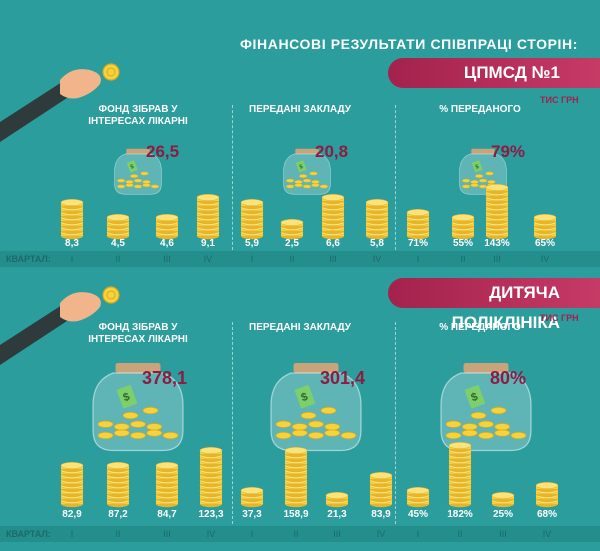  I want to click on banner-cpmsd: ЦПМСД №1, so click(494, 73).